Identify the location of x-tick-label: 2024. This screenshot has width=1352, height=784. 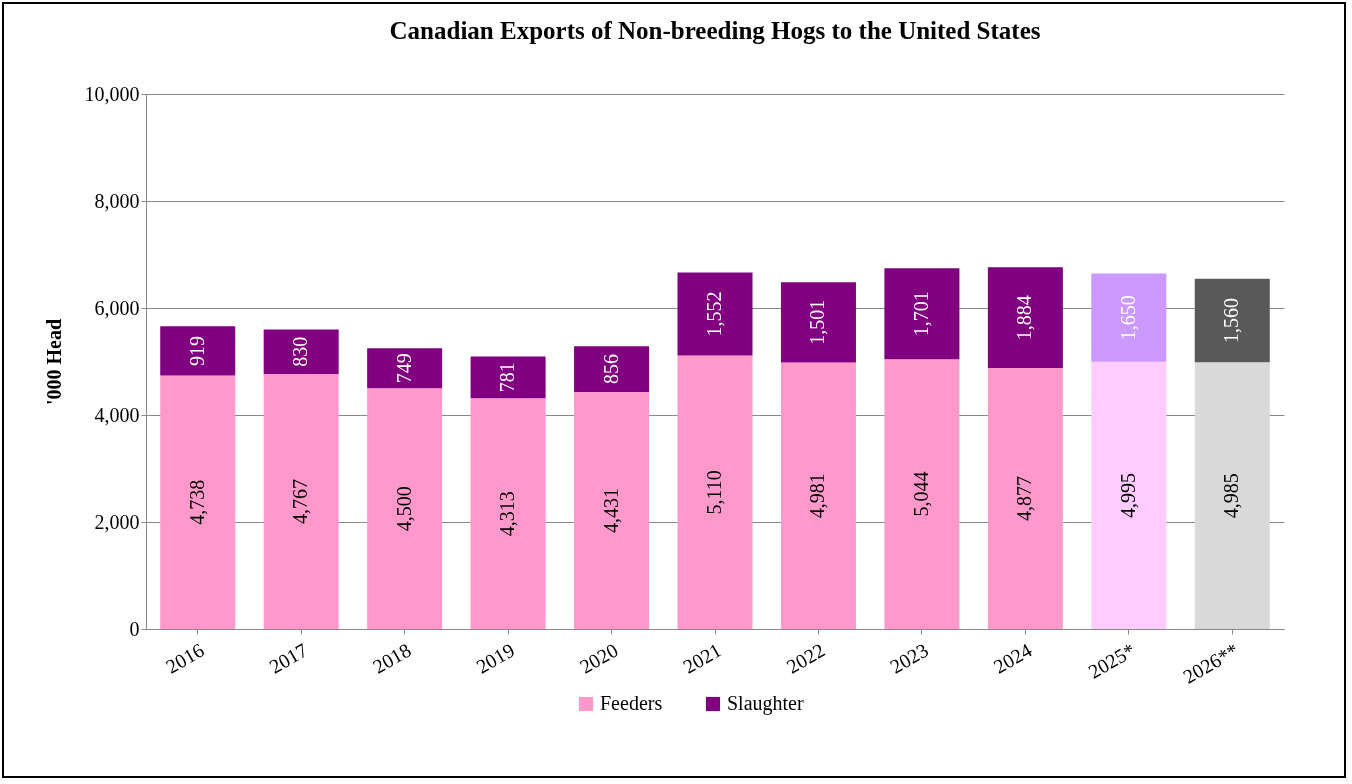
(1012, 658).